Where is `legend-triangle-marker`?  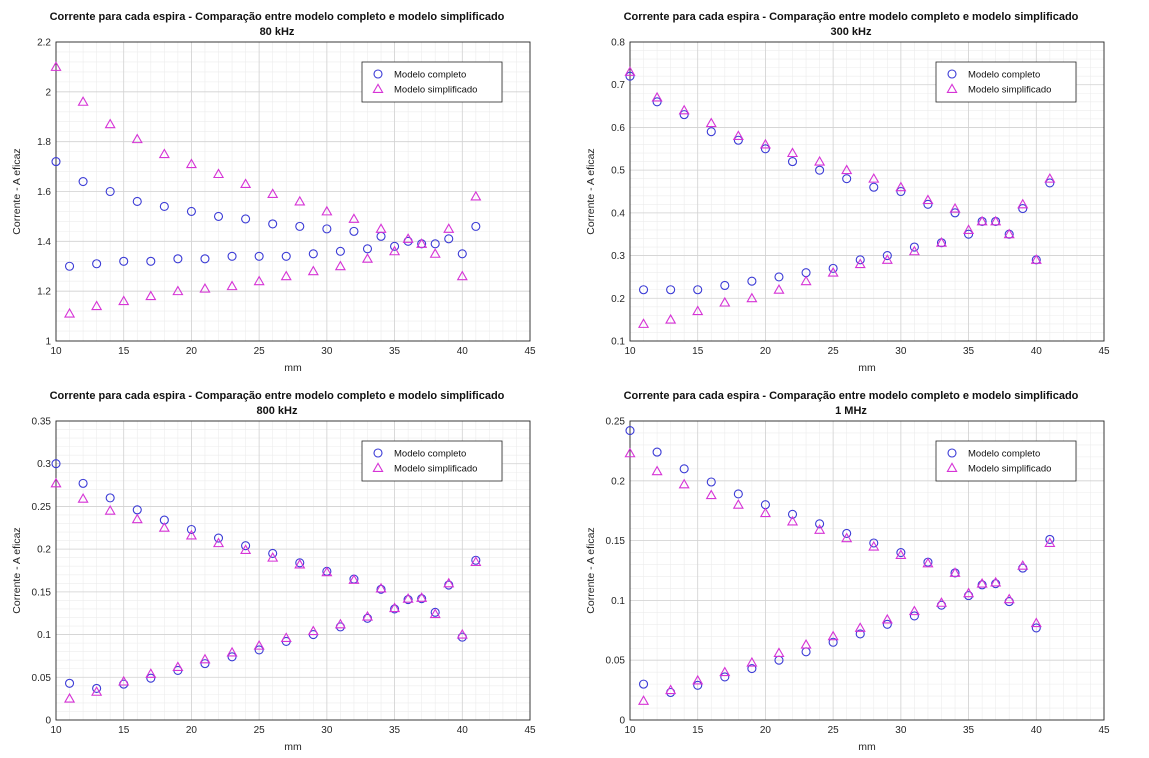 legend-triangle-marker is located at coordinates (378, 467).